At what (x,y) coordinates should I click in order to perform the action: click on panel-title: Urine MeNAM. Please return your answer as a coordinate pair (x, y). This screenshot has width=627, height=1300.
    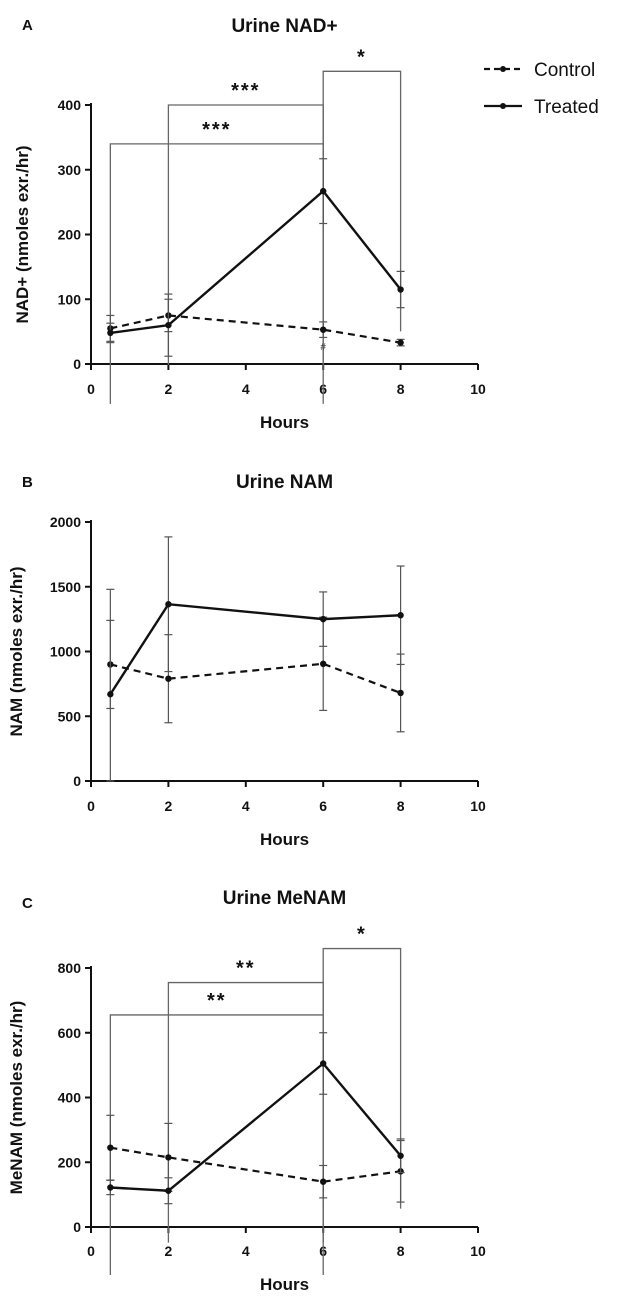
    Looking at the image, I should click on (285, 898).